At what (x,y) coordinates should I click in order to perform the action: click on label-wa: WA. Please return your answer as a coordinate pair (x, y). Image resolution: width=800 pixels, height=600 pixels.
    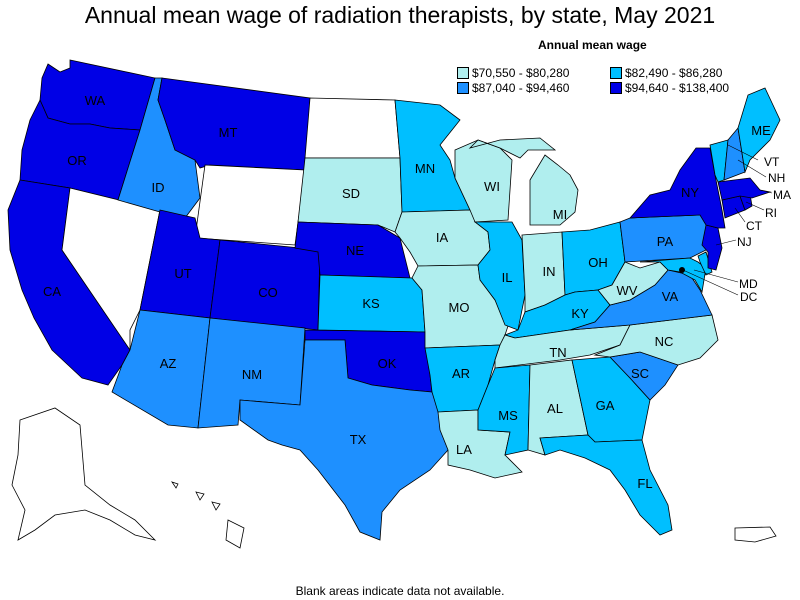
    Looking at the image, I should click on (95, 100).